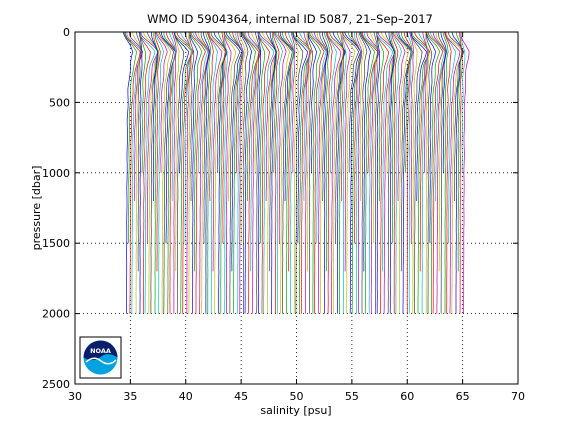 The width and height of the screenshot is (576, 432). I want to click on x-tick-label: 30, so click(75, 396).